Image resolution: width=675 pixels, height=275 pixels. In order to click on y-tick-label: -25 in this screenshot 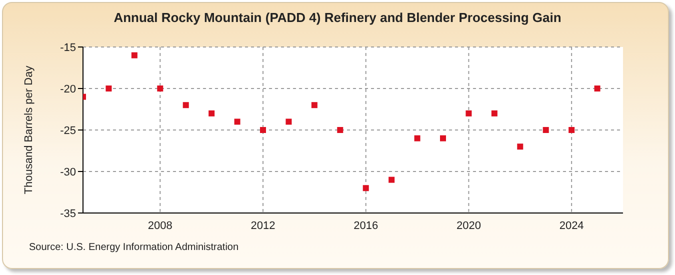, I will do `click(68, 130)`.